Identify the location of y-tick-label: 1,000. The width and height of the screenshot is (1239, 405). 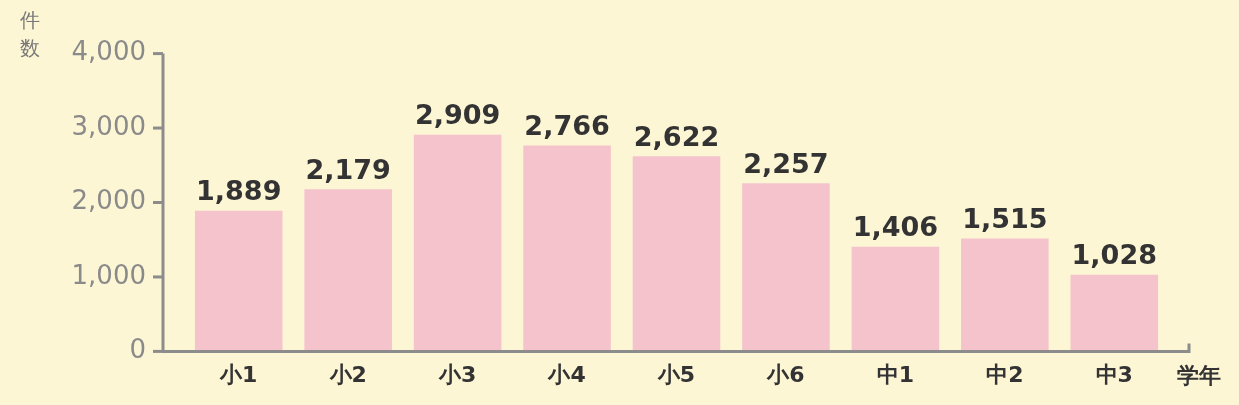
(108, 274).